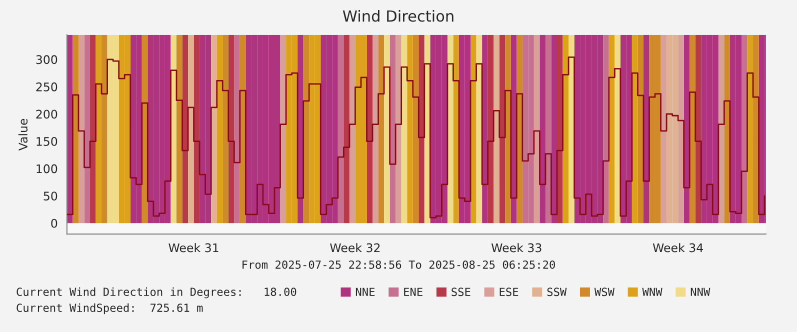  I want to click on legend-label: WNW, so click(652, 292).